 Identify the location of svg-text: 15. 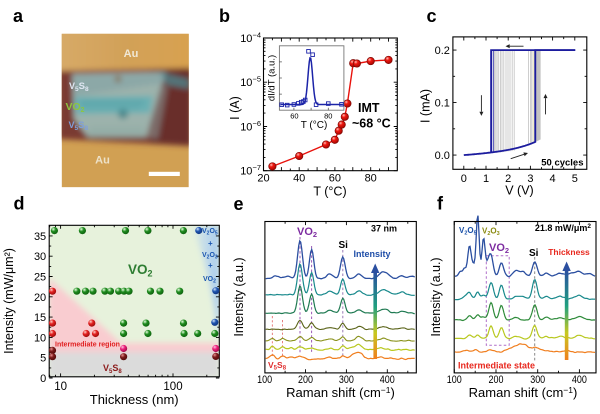
(40, 318).